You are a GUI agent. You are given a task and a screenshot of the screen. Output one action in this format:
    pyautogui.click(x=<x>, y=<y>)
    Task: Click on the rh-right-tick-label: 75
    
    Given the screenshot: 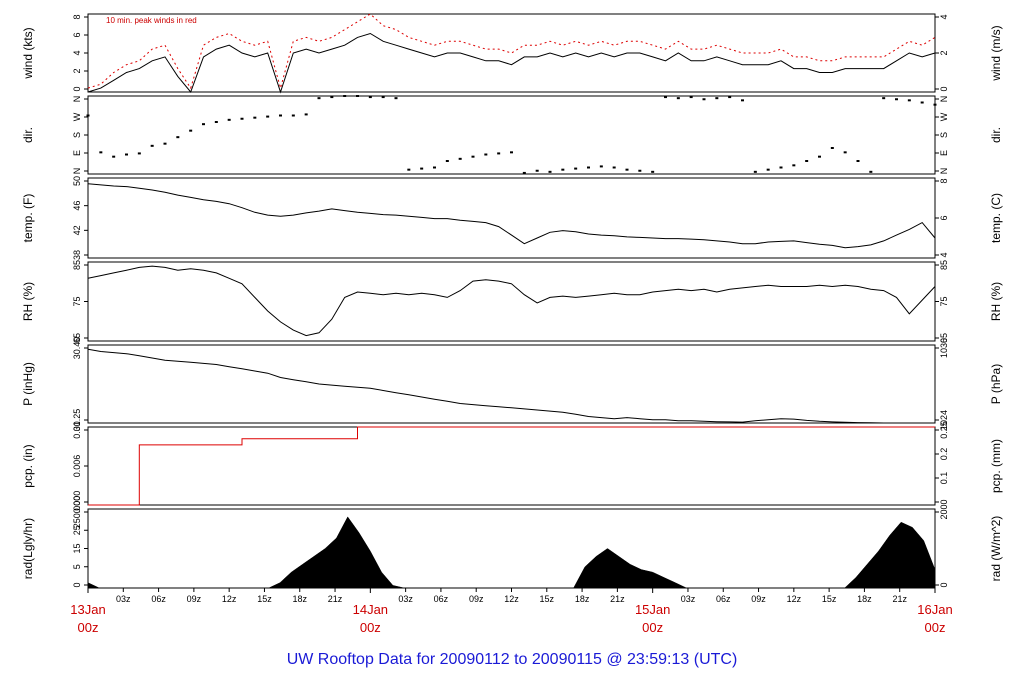 What is the action you would take?
    pyautogui.click(x=944, y=301)
    